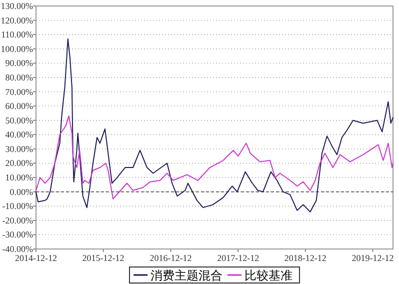  Describe the element at coordinates (19, 135) in the screenshot. I see `y-tick-label: 40.00%` at that location.